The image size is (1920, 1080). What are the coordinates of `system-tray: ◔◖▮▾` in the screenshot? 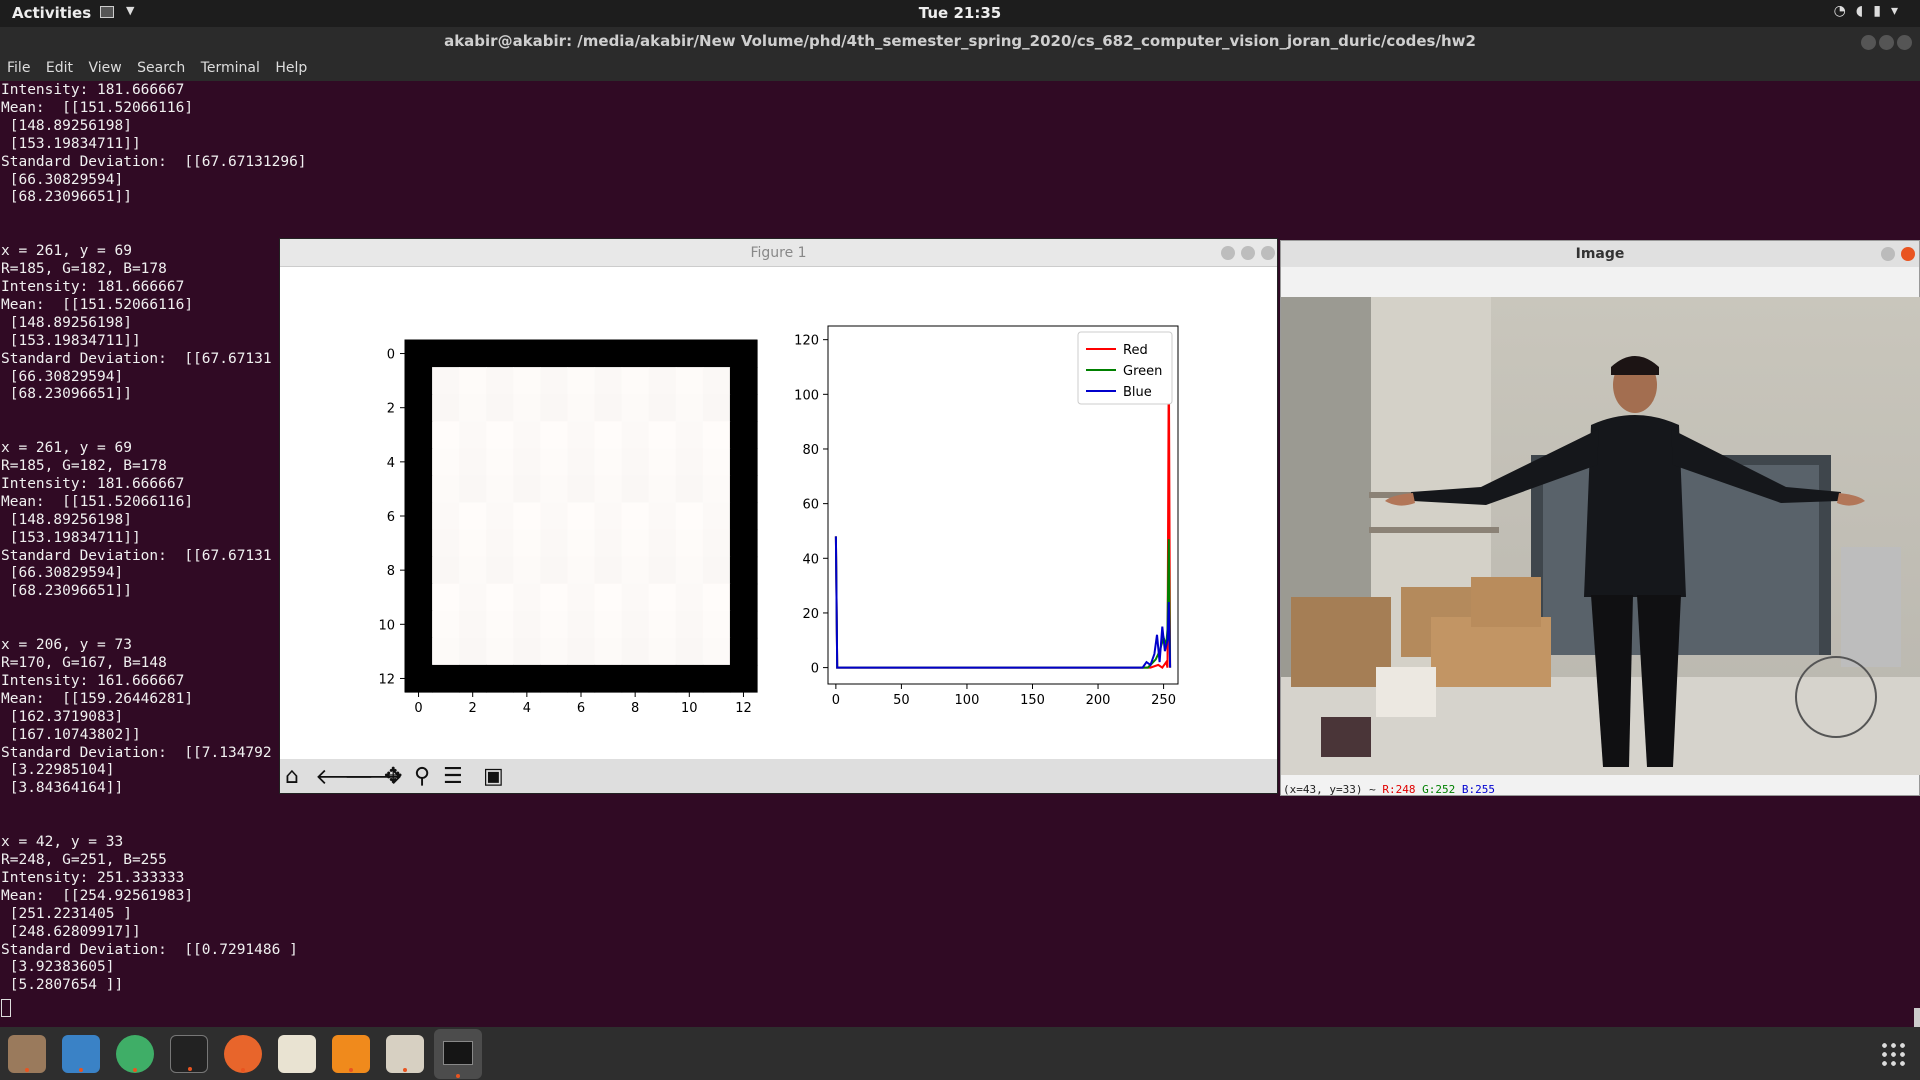 It's located at (1871, 11).